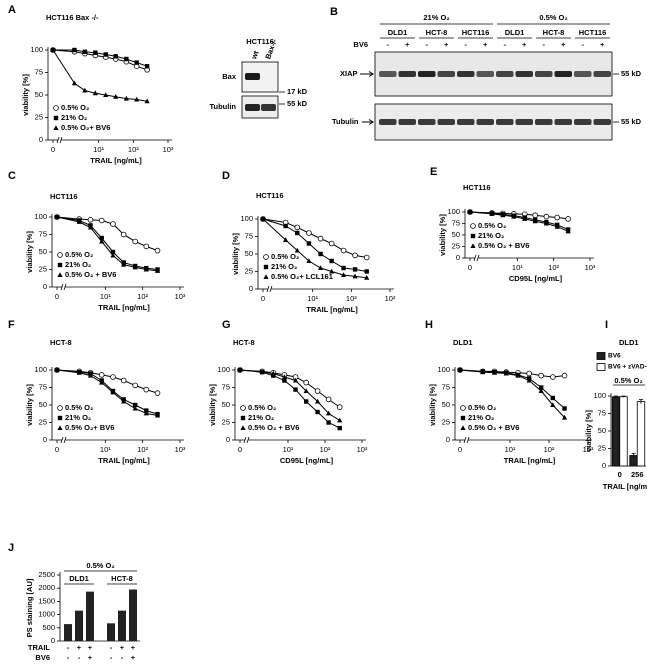 This screenshot has width=647, height=664. What do you see at coordinates (290, 388) in the screenshot?
I see `series-line` at bounding box center [290, 388].